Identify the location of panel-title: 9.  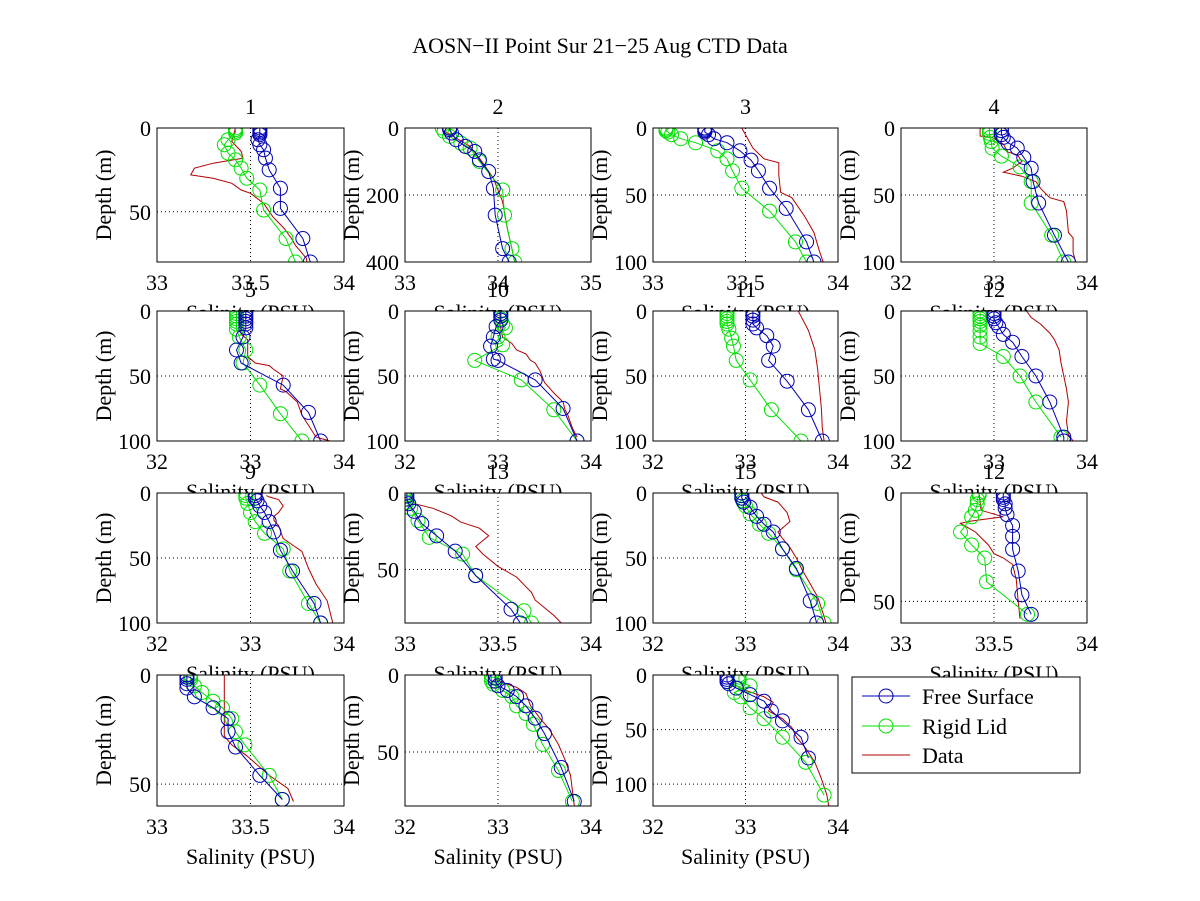
(250, 471).